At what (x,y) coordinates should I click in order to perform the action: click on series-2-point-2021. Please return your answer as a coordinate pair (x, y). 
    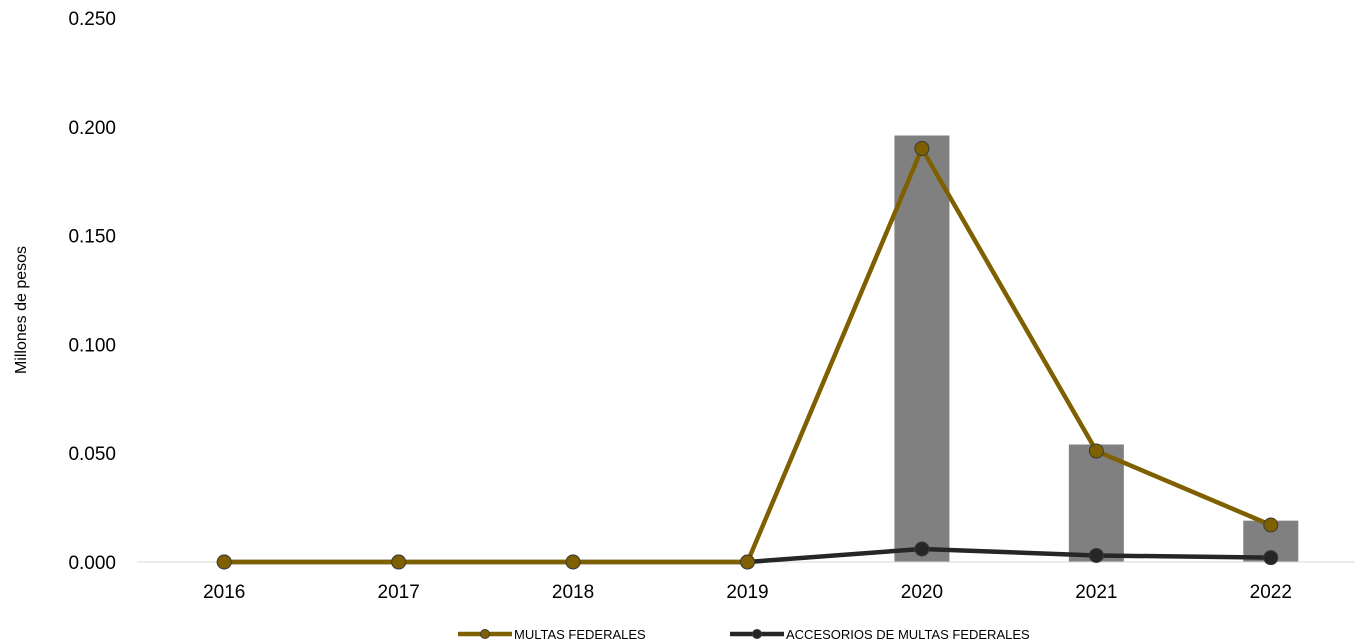
    Looking at the image, I should click on (1096, 555).